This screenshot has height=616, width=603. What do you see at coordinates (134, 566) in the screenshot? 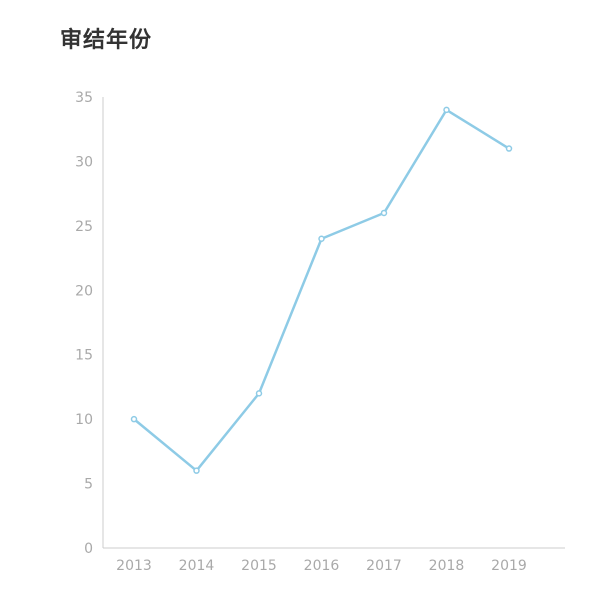
I see `x-tick-label: 2013` at bounding box center [134, 566].